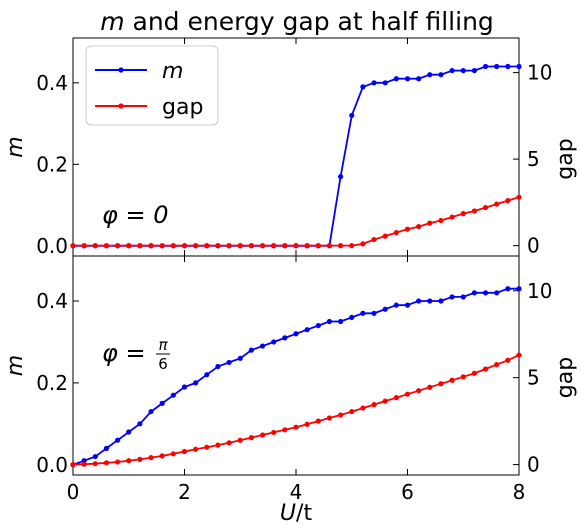 The image size is (580, 525). What do you see at coordinates (172, 71) in the screenshot?
I see `legend-label-m: m` at bounding box center [172, 71].